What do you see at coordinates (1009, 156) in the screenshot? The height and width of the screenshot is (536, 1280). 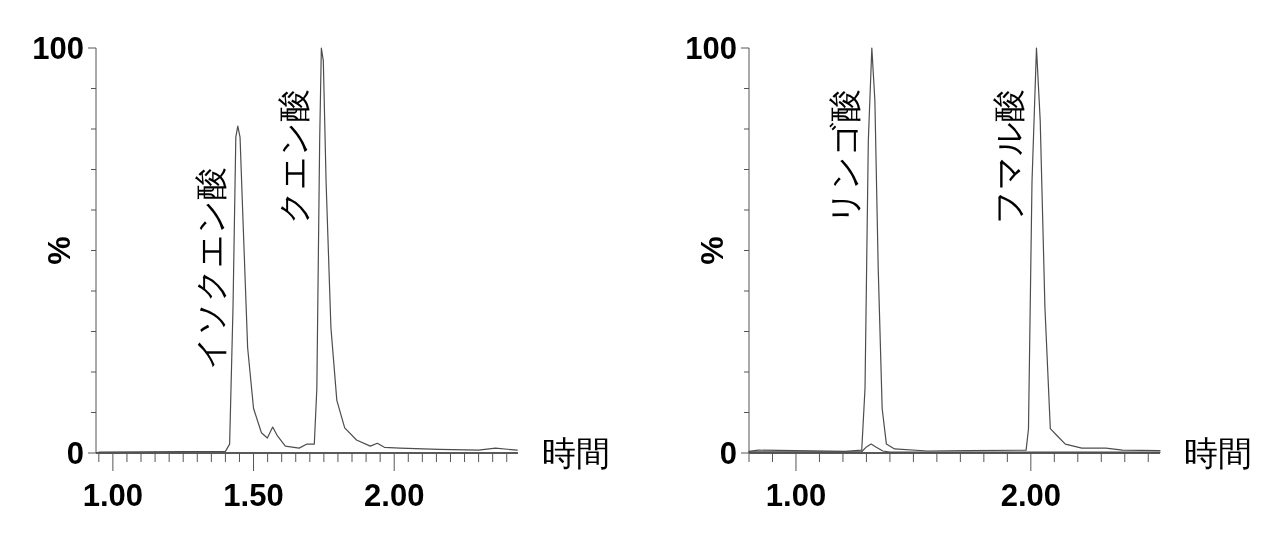 I see `annotation: フマル酸` at bounding box center [1009, 156].